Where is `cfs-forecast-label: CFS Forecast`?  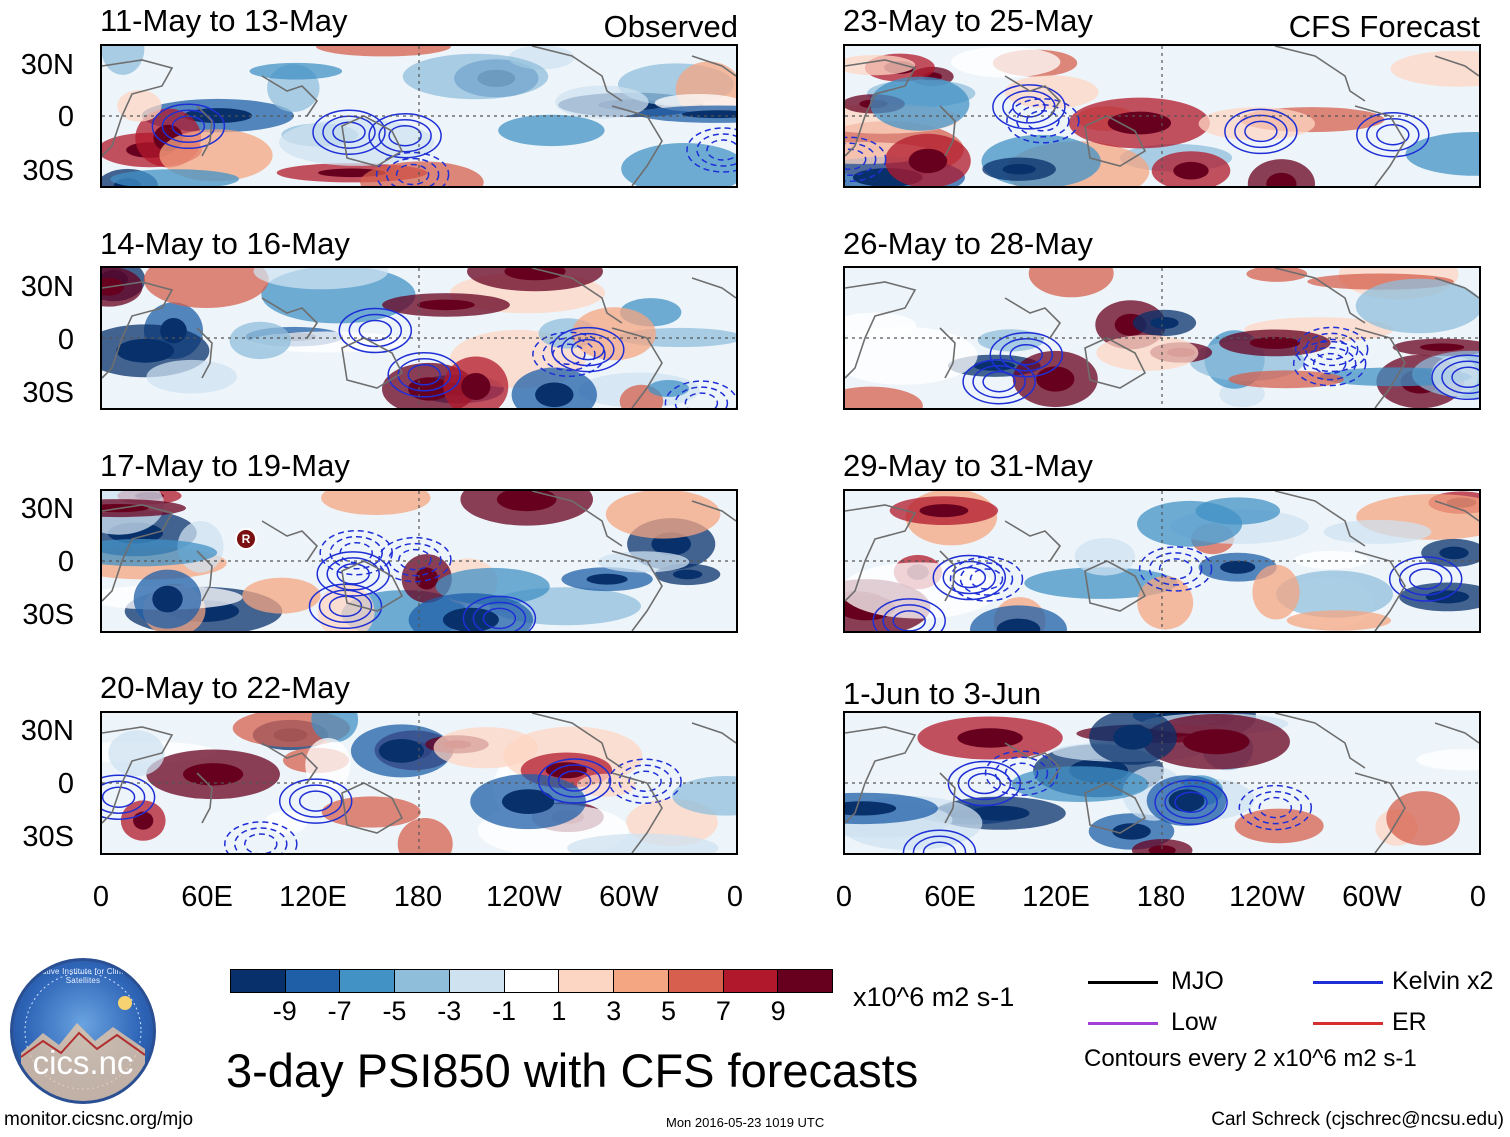 cfs-forecast-label: CFS Forecast is located at coordinates (1384, 26).